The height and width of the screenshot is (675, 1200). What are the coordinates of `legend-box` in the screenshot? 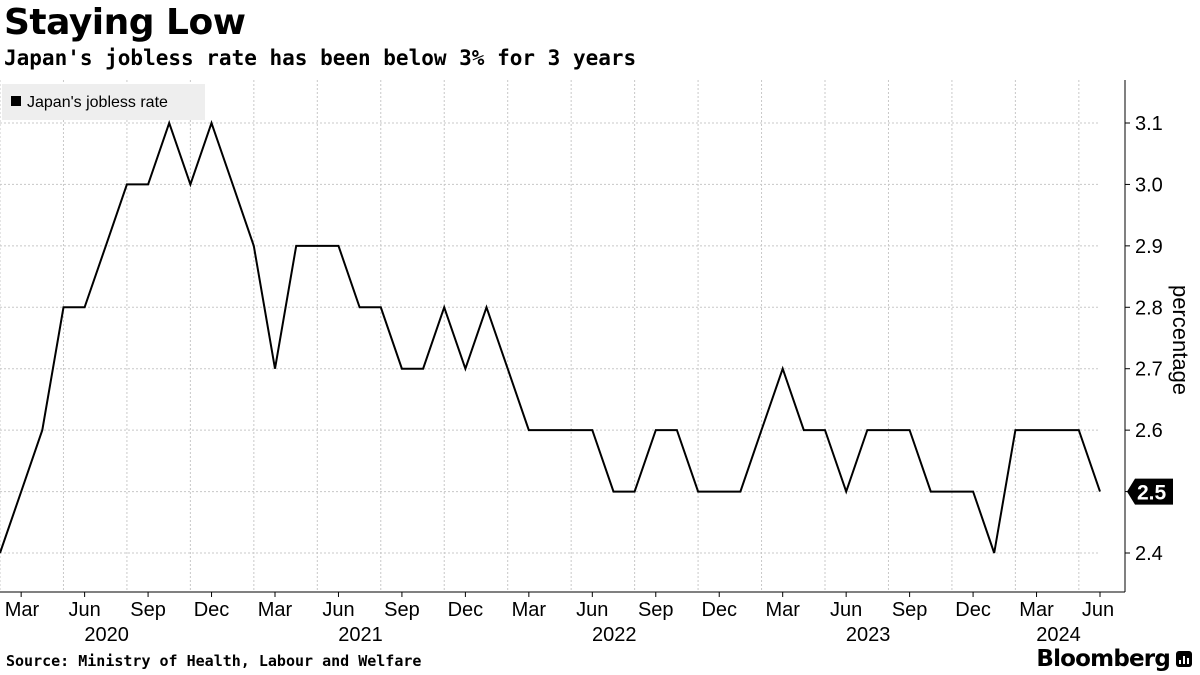 It's located at (103, 102).